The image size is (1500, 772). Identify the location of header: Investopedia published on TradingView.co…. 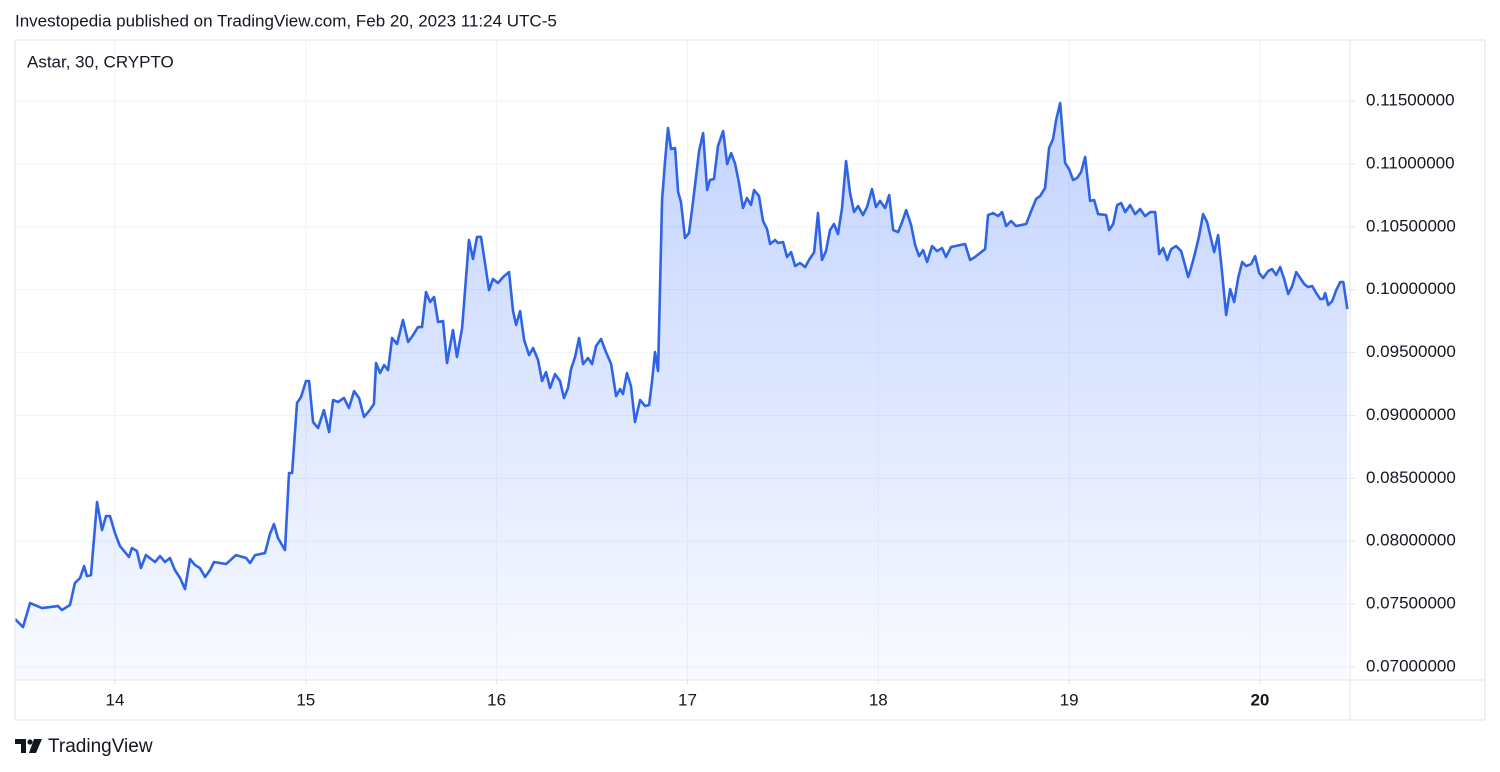
(286, 20).